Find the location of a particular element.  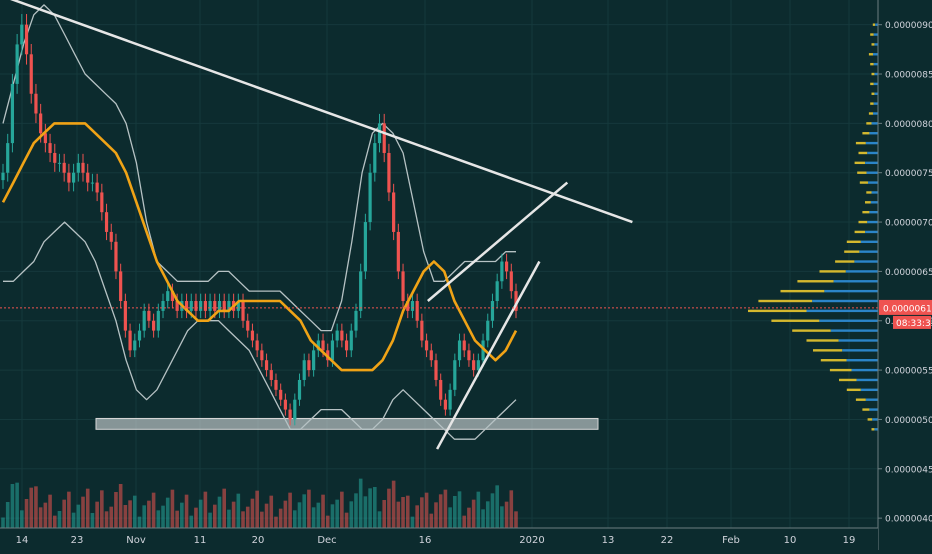

support-zone is located at coordinates (347, 423).